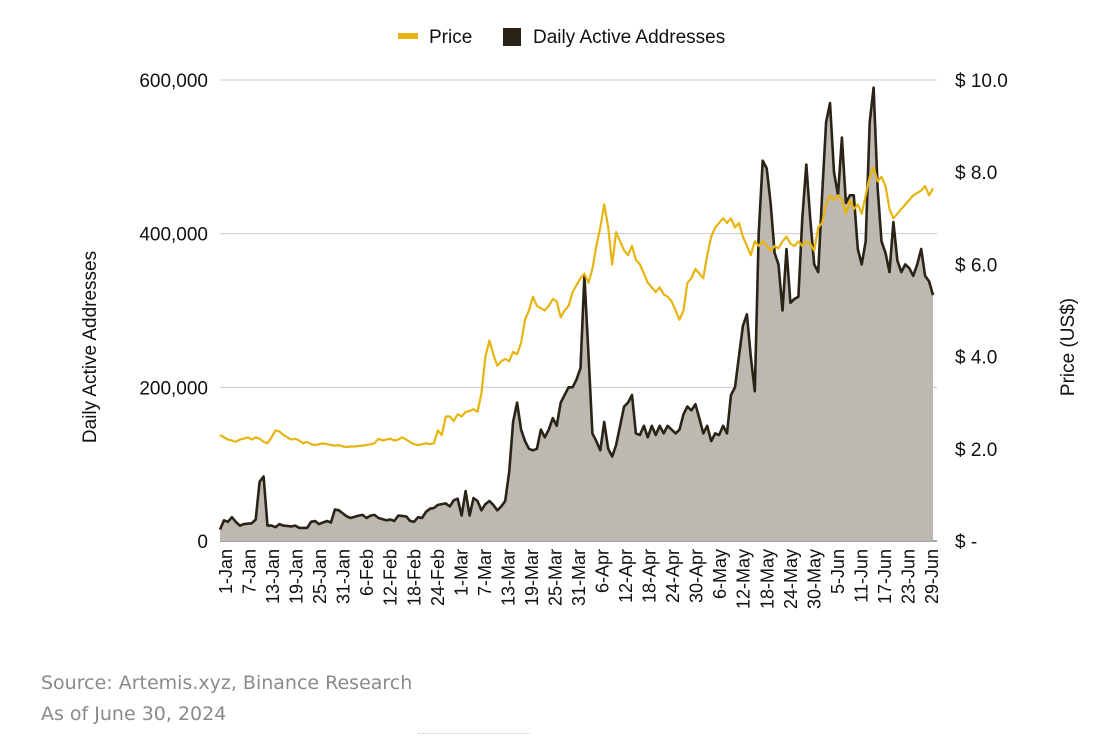  Describe the element at coordinates (450, 37) in the screenshot. I see `legend-price-label: Price` at that location.